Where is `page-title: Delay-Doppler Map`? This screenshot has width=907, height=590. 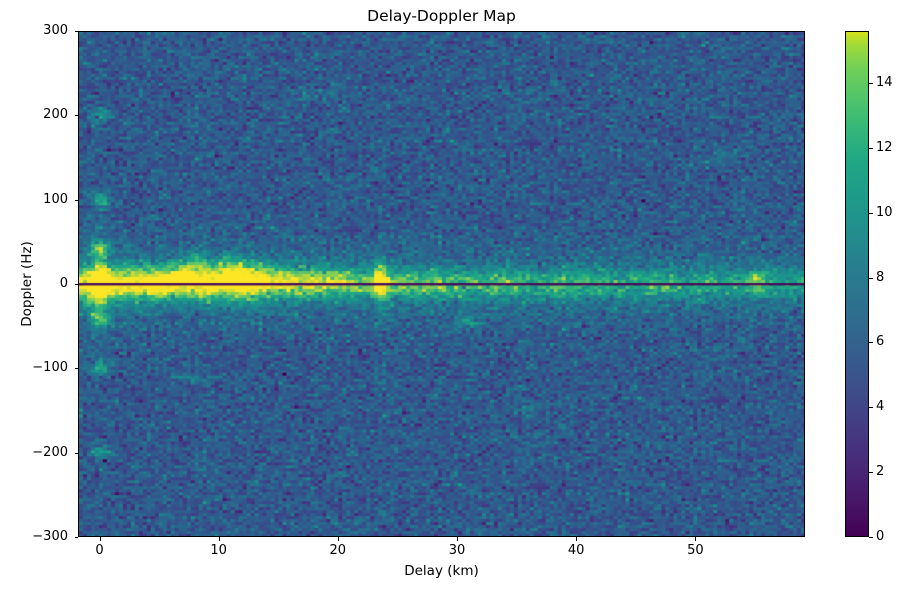 page-title: Delay-Doppler Map is located at coordinates (441, 16).